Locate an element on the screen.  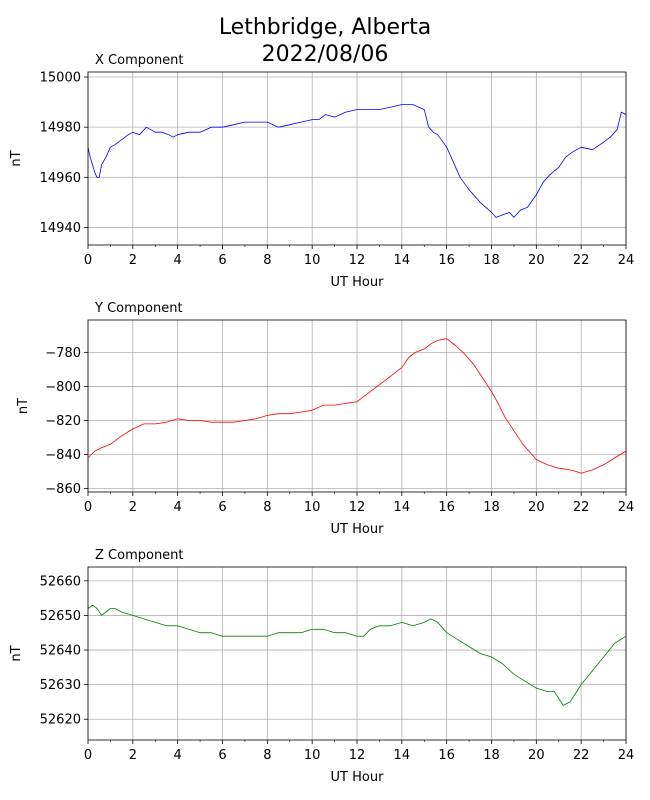
y-tick-label: 14980 is located at coordinates (60, 128).